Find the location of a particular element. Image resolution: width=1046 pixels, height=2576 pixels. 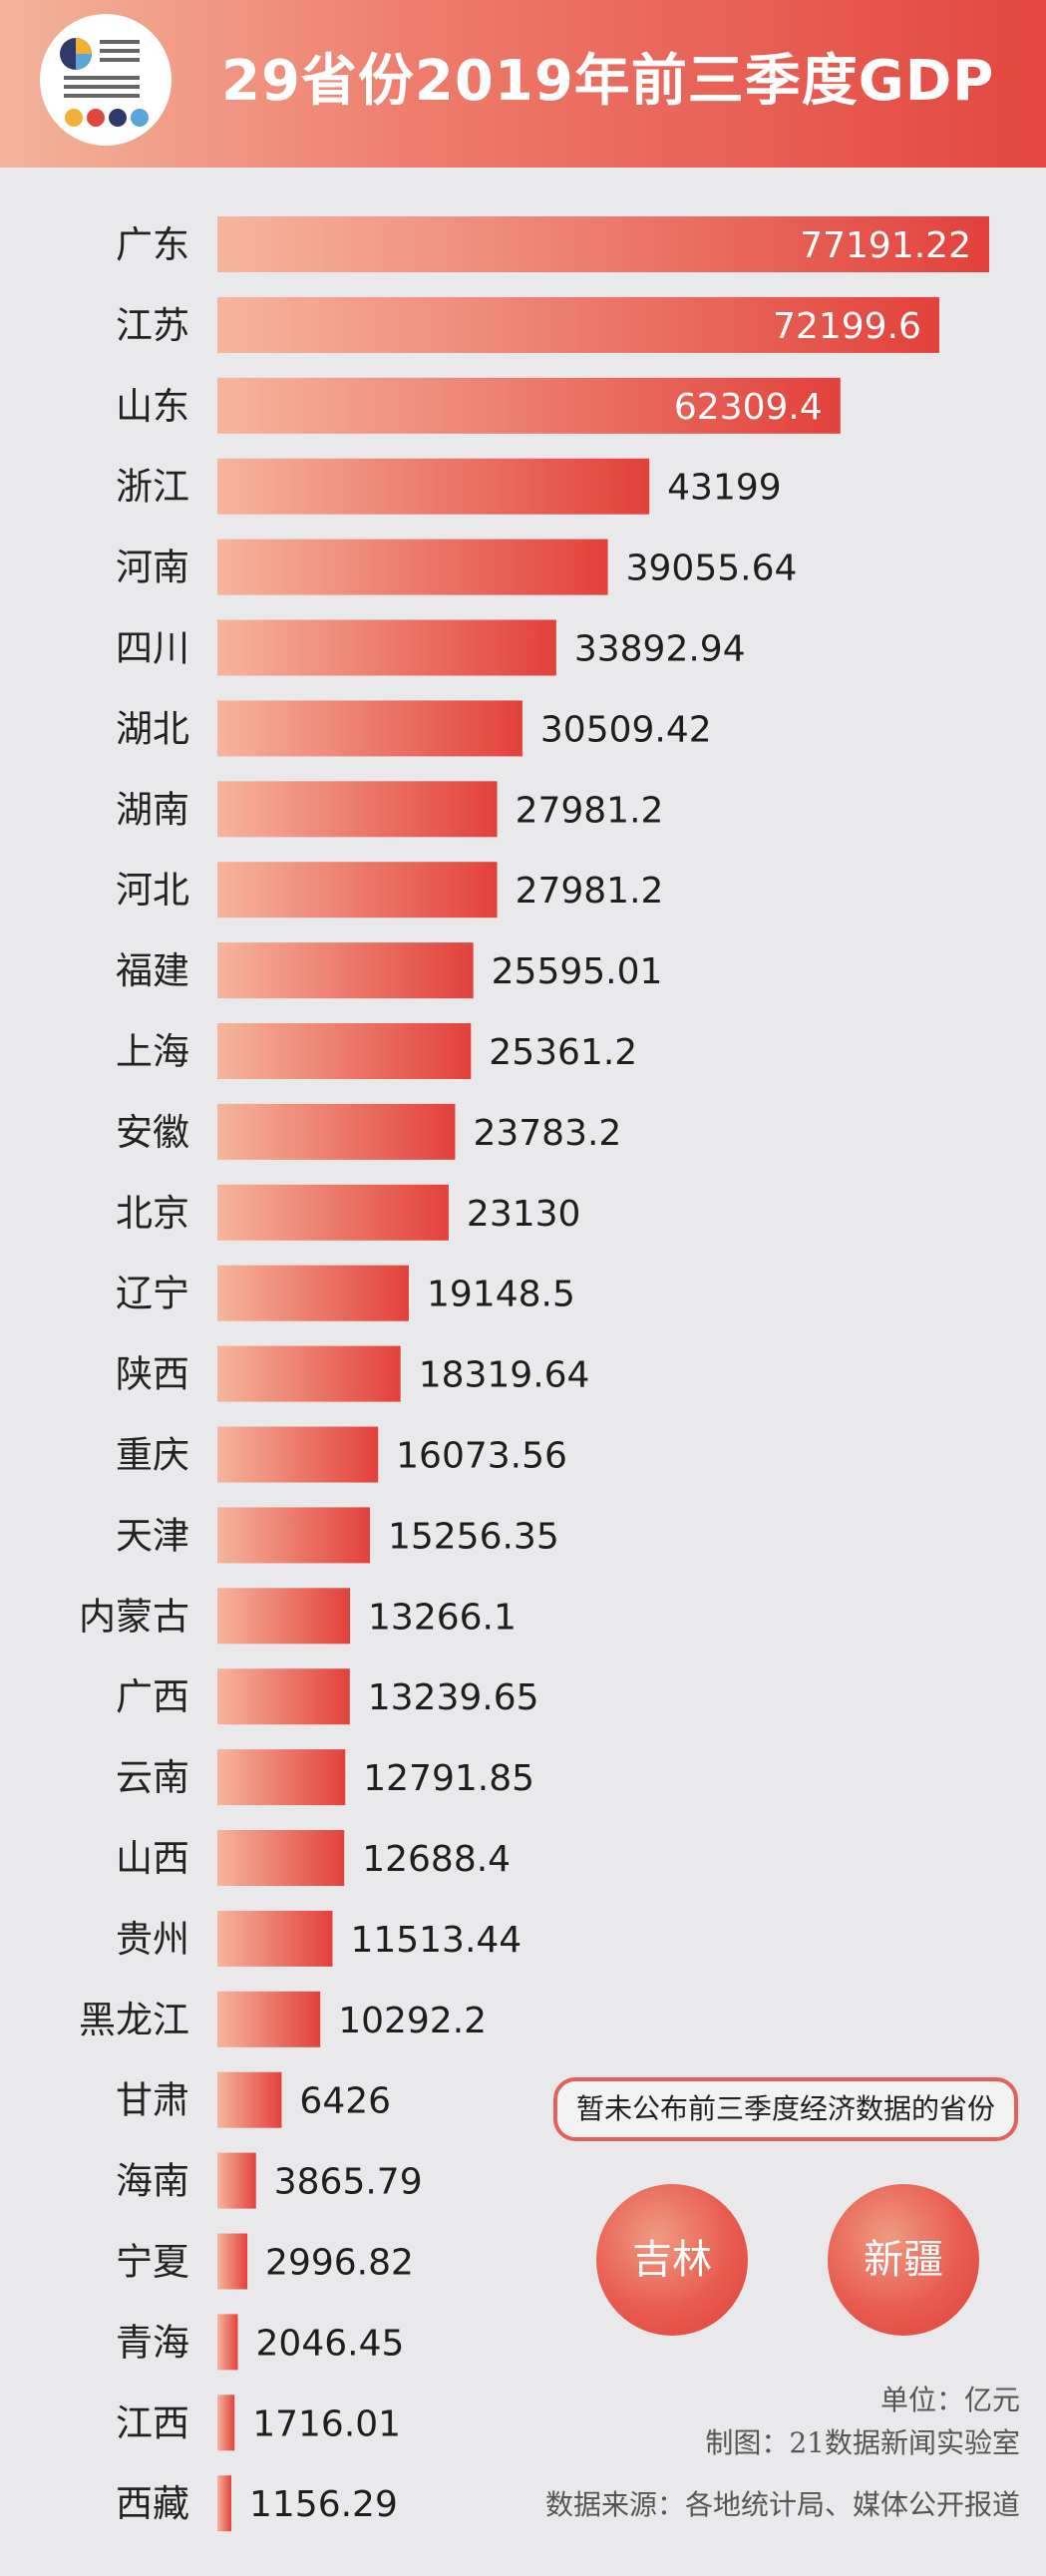

value-label: 12688.4 is located at coordinates (436, 1860).